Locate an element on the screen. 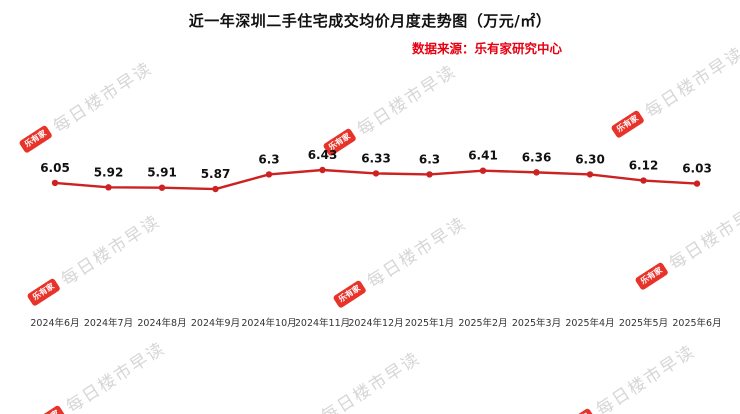 The width and height of the screenshot is (740, 414). x-axis-label: 2024年11月 is located at coordinates (322, 323).